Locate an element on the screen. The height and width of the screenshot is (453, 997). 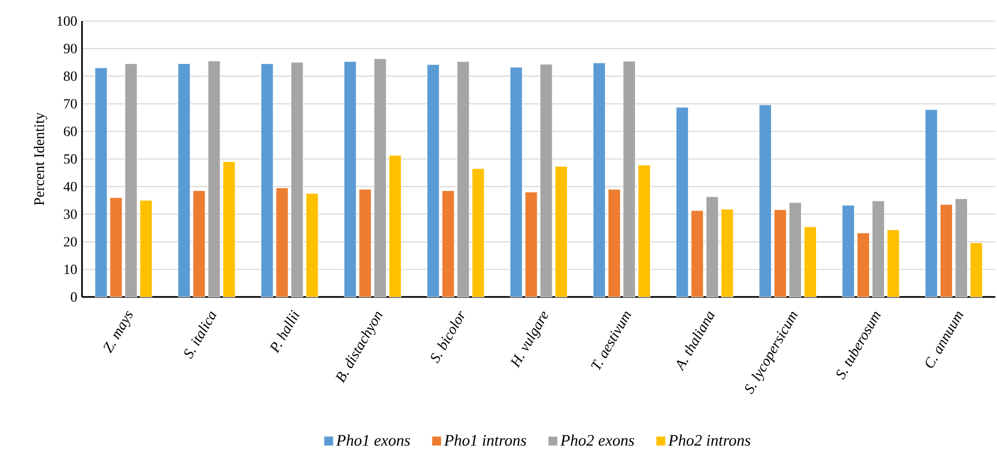
y-tick-label: 70 is located at coordinates (70, 104).